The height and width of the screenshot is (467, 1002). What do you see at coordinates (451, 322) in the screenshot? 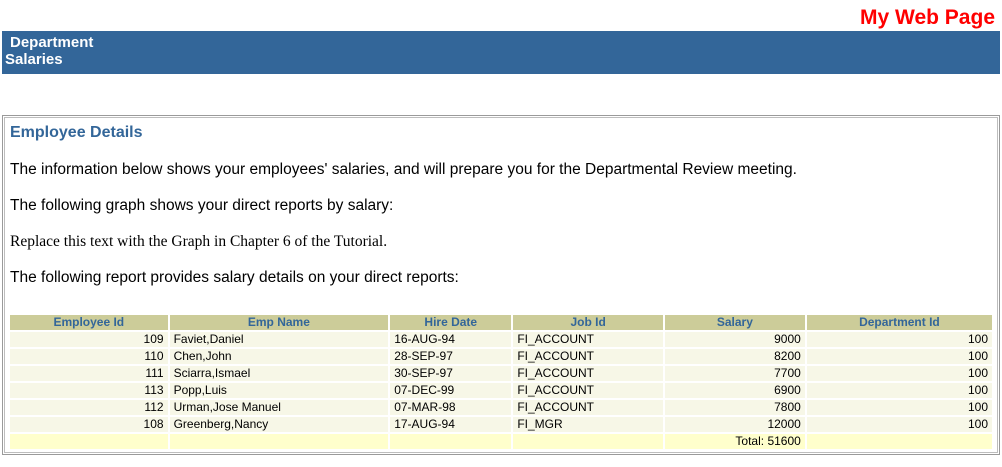
I see `column-header-hire-date: Hire Date` at bounding box center [451, 322].